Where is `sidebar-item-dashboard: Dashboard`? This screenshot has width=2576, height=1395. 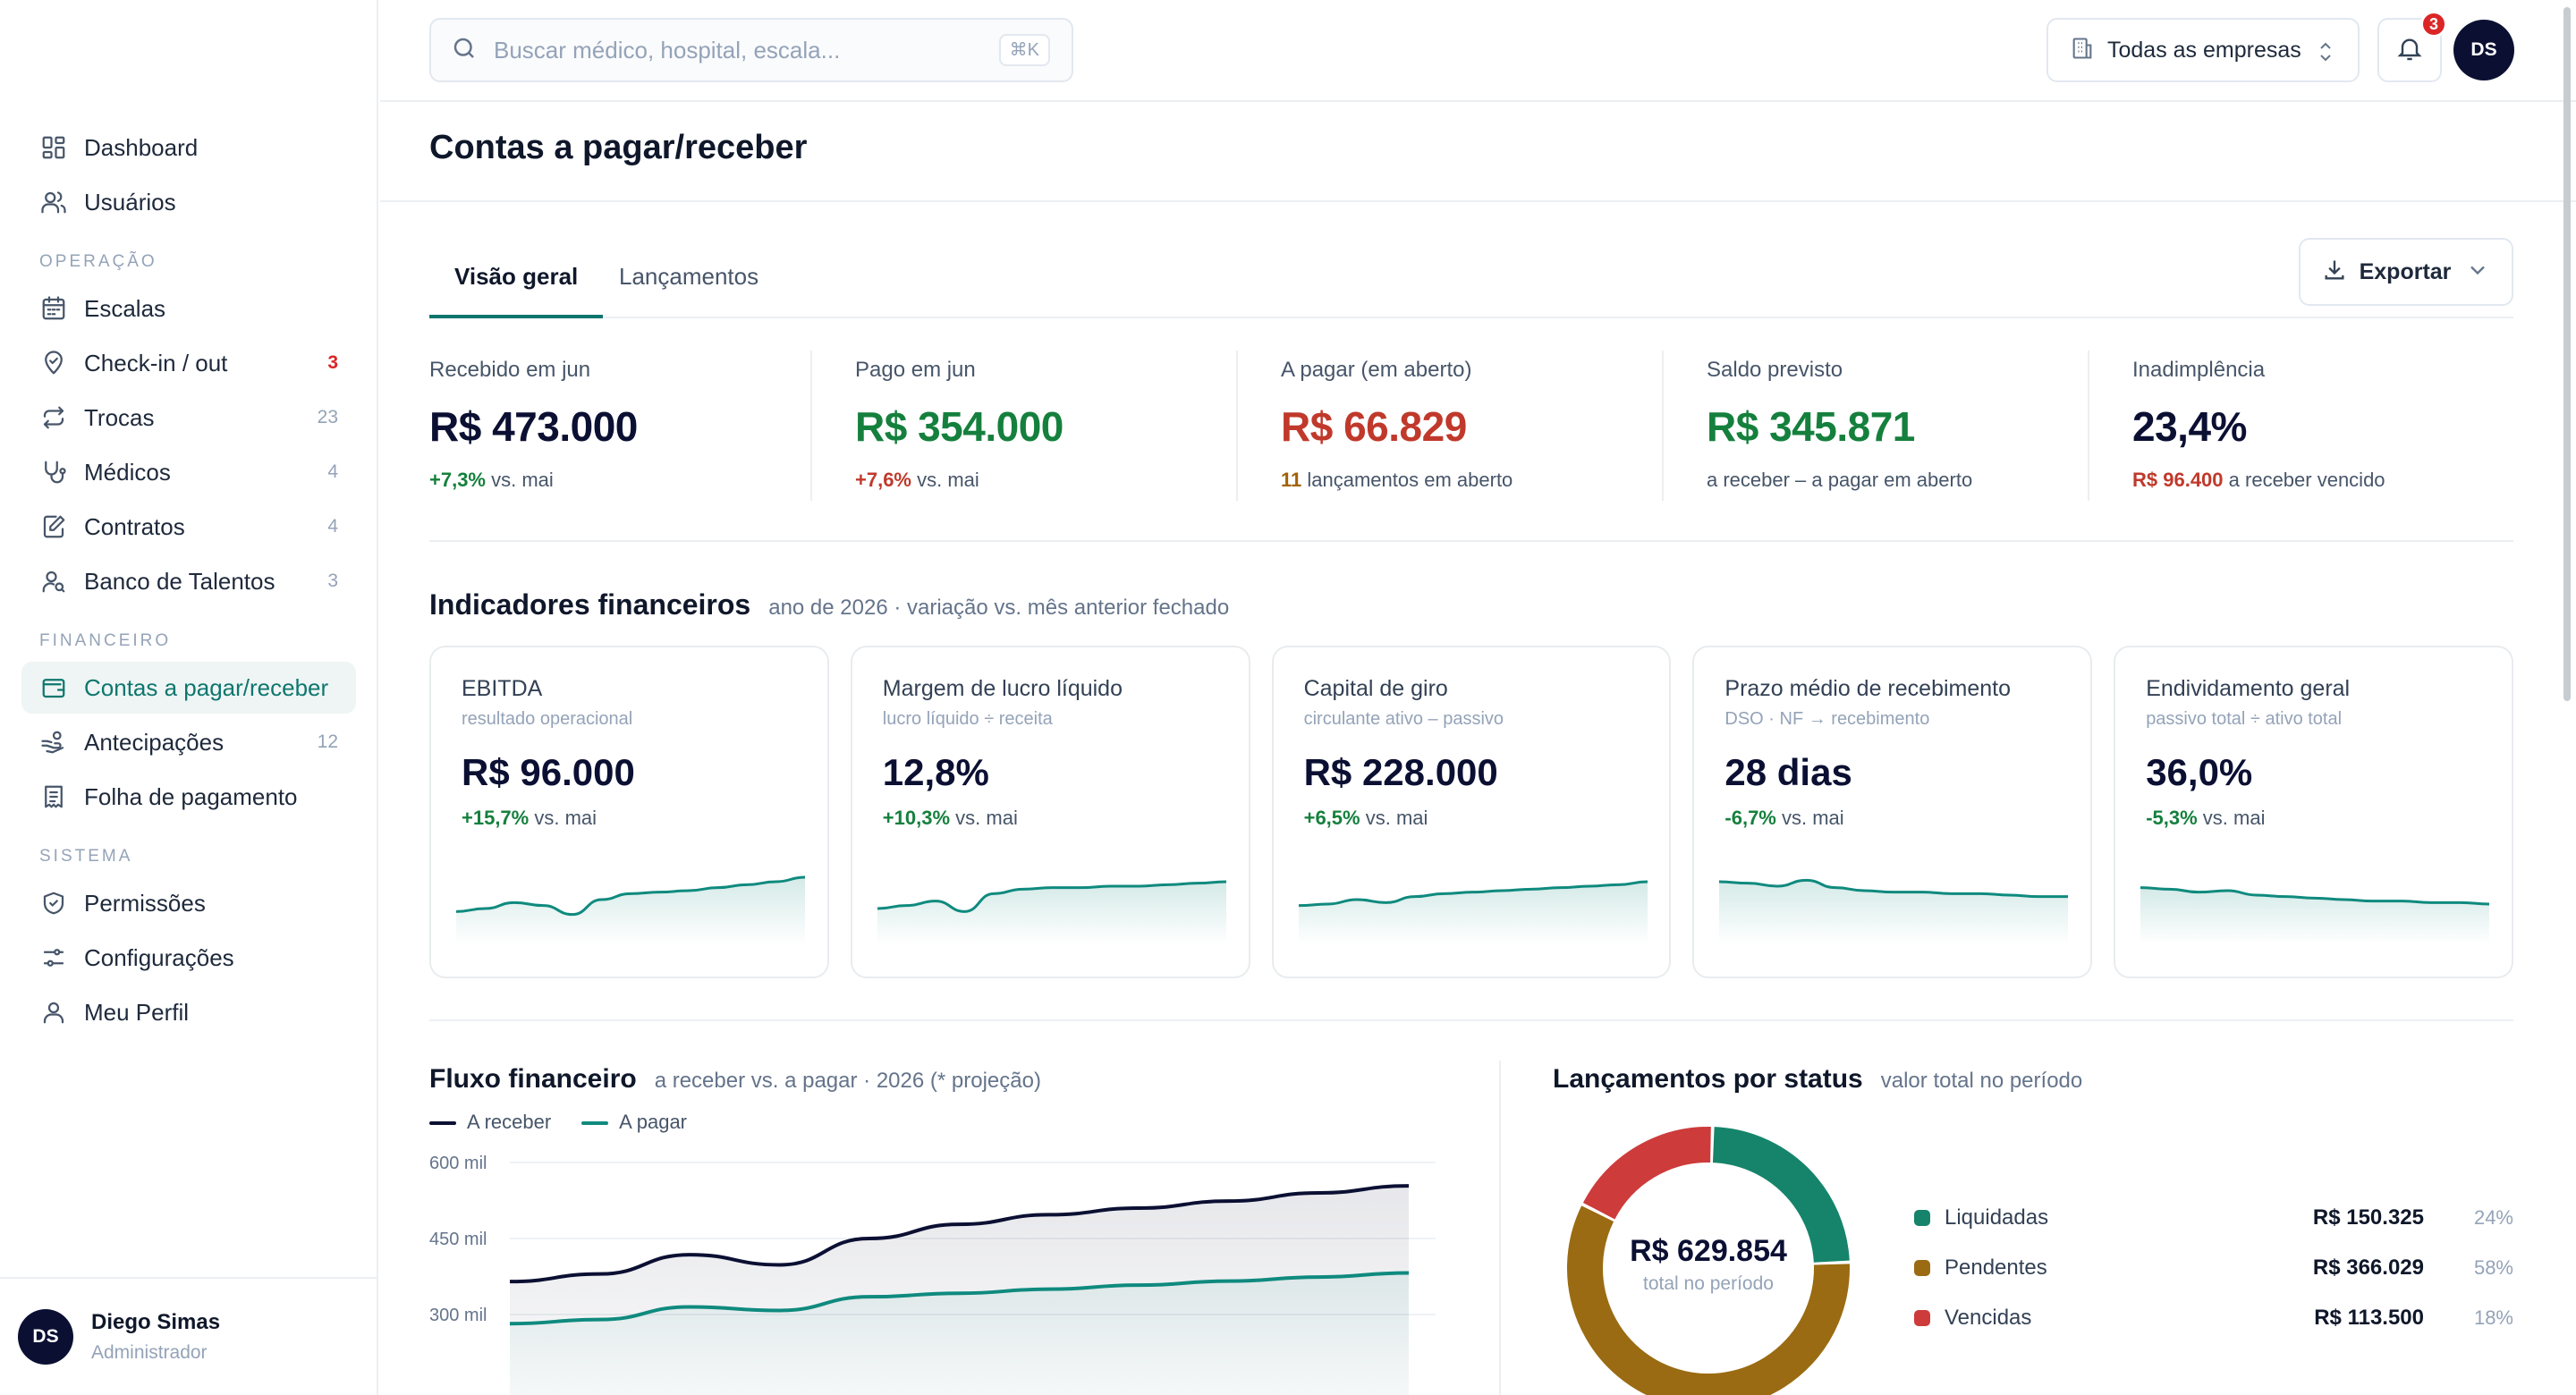
sidebar-item-dashboard: Dashboard is located at coordinates (188, 147).